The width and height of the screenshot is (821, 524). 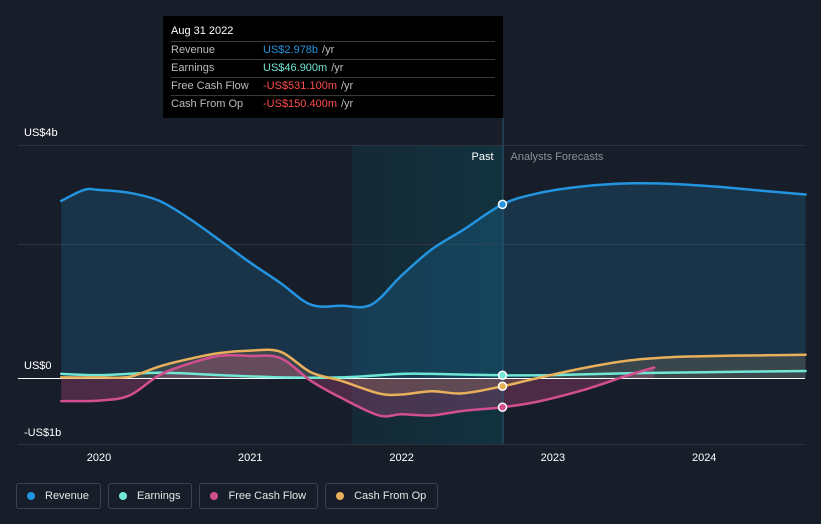 I want to click on y-tick-label: US$0, so click(x=38, y=366).